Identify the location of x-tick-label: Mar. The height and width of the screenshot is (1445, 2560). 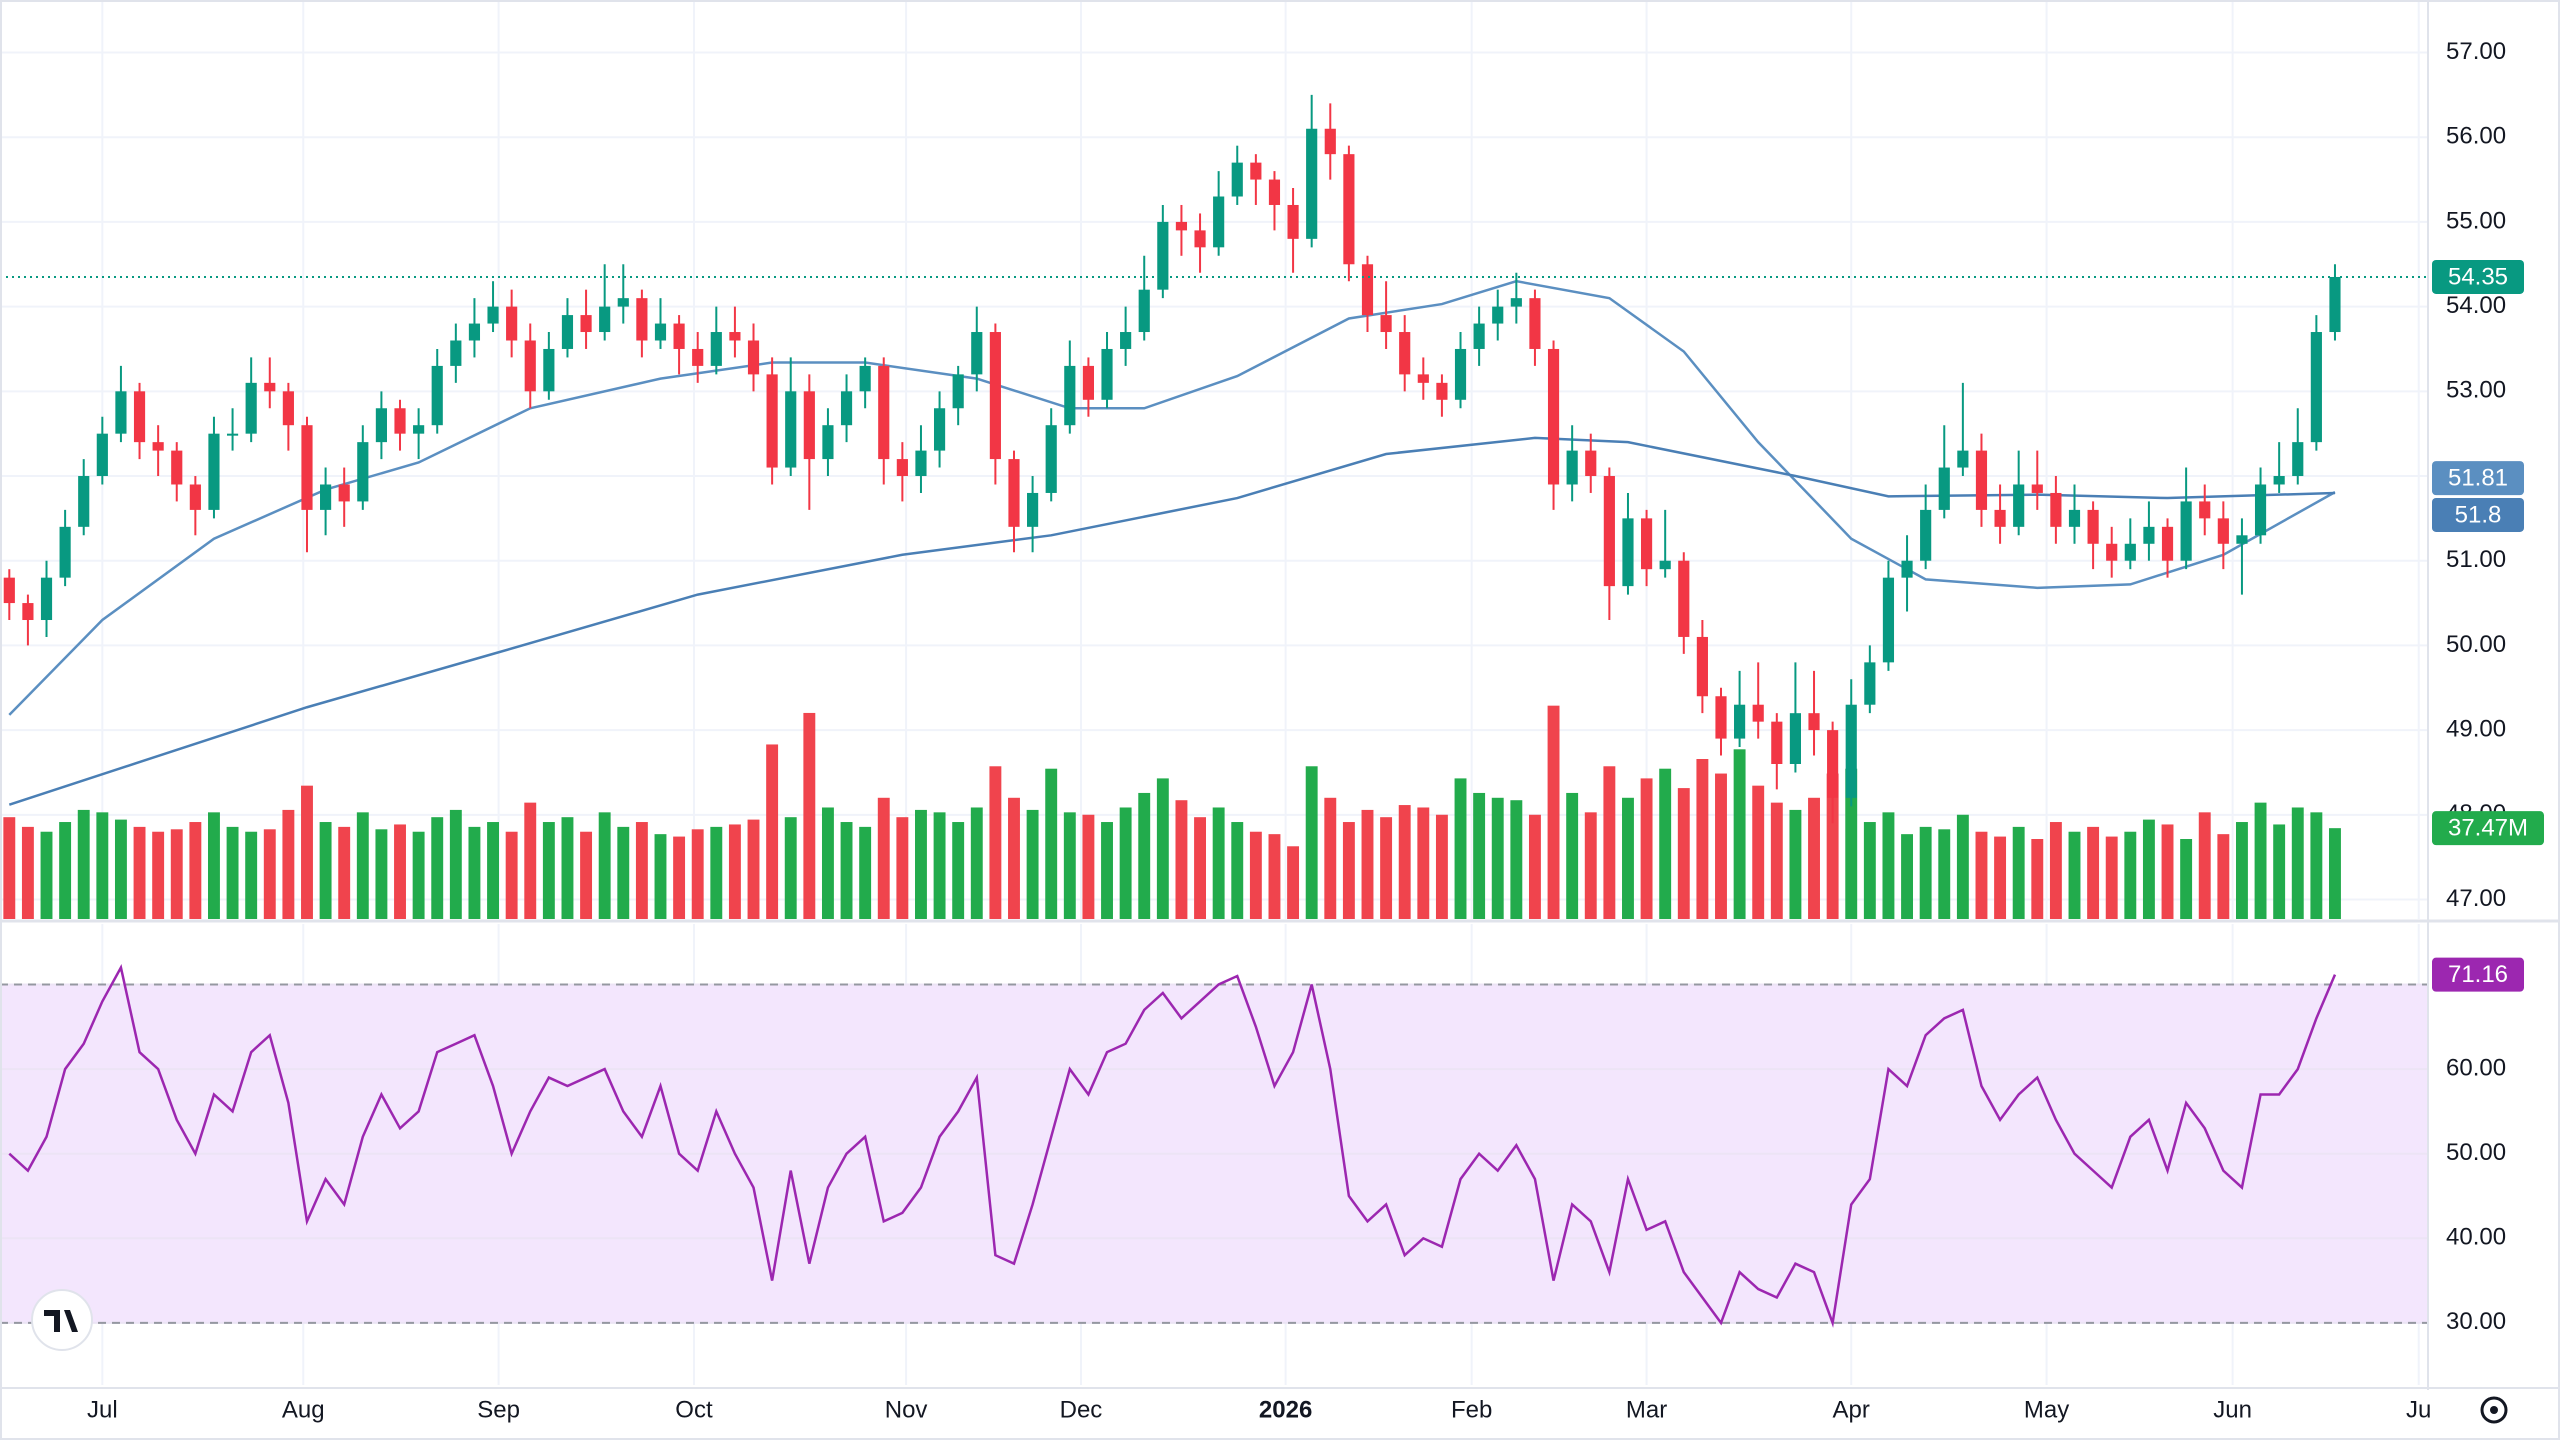
(1646, 1409).